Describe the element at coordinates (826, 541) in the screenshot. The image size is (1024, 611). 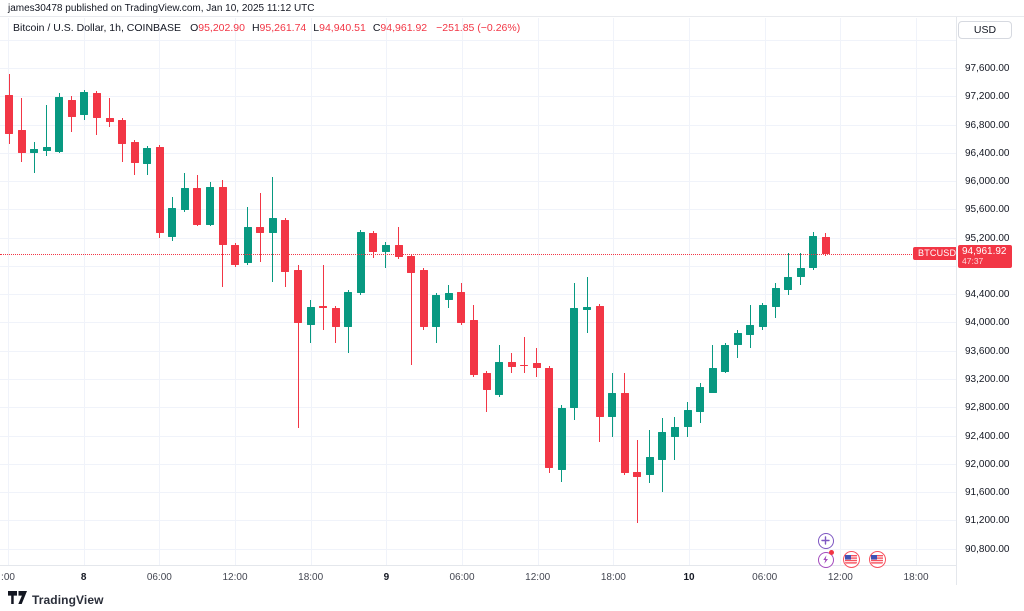
I see `plus-circle-icon` at that location.